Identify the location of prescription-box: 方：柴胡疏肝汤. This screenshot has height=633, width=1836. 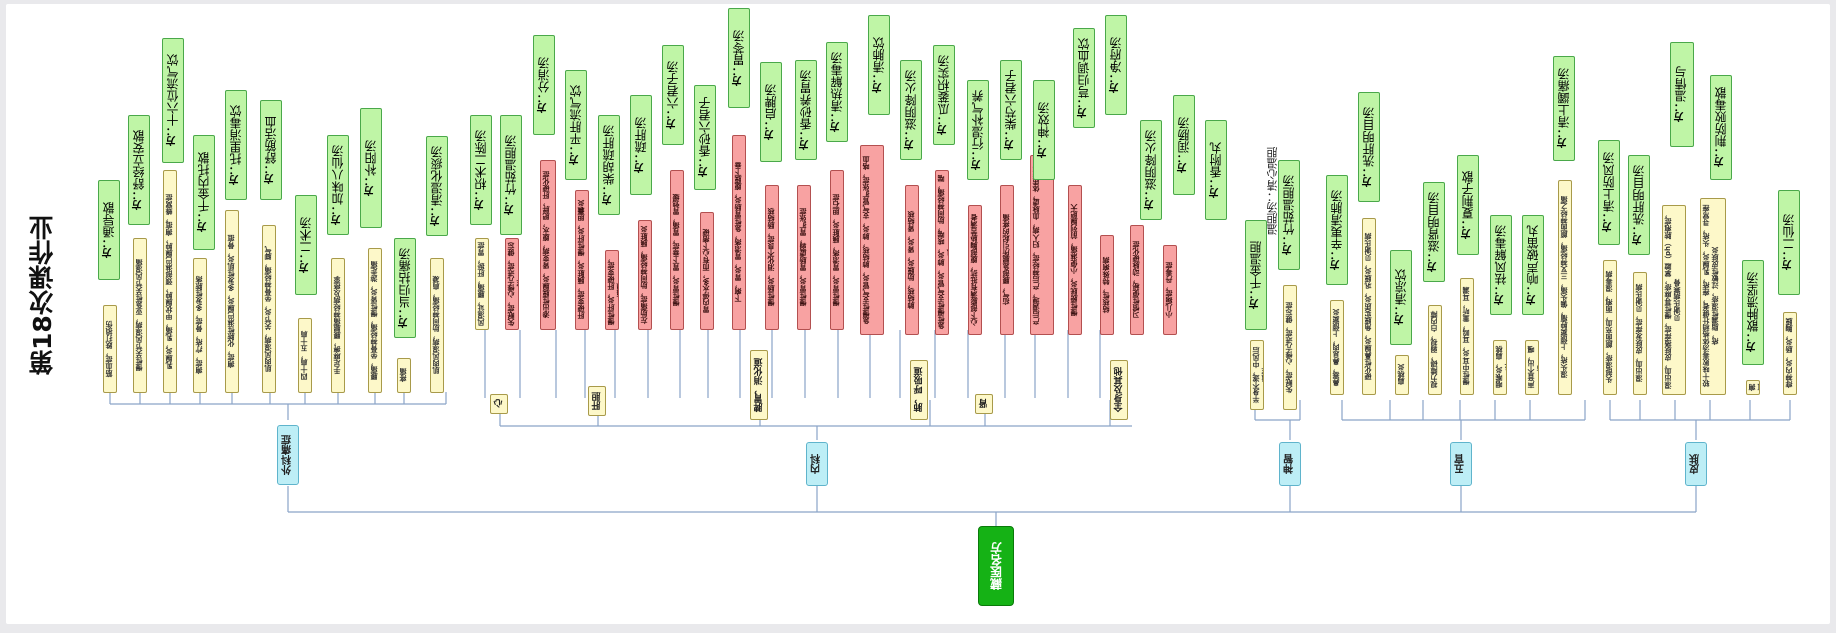
(609, 165).